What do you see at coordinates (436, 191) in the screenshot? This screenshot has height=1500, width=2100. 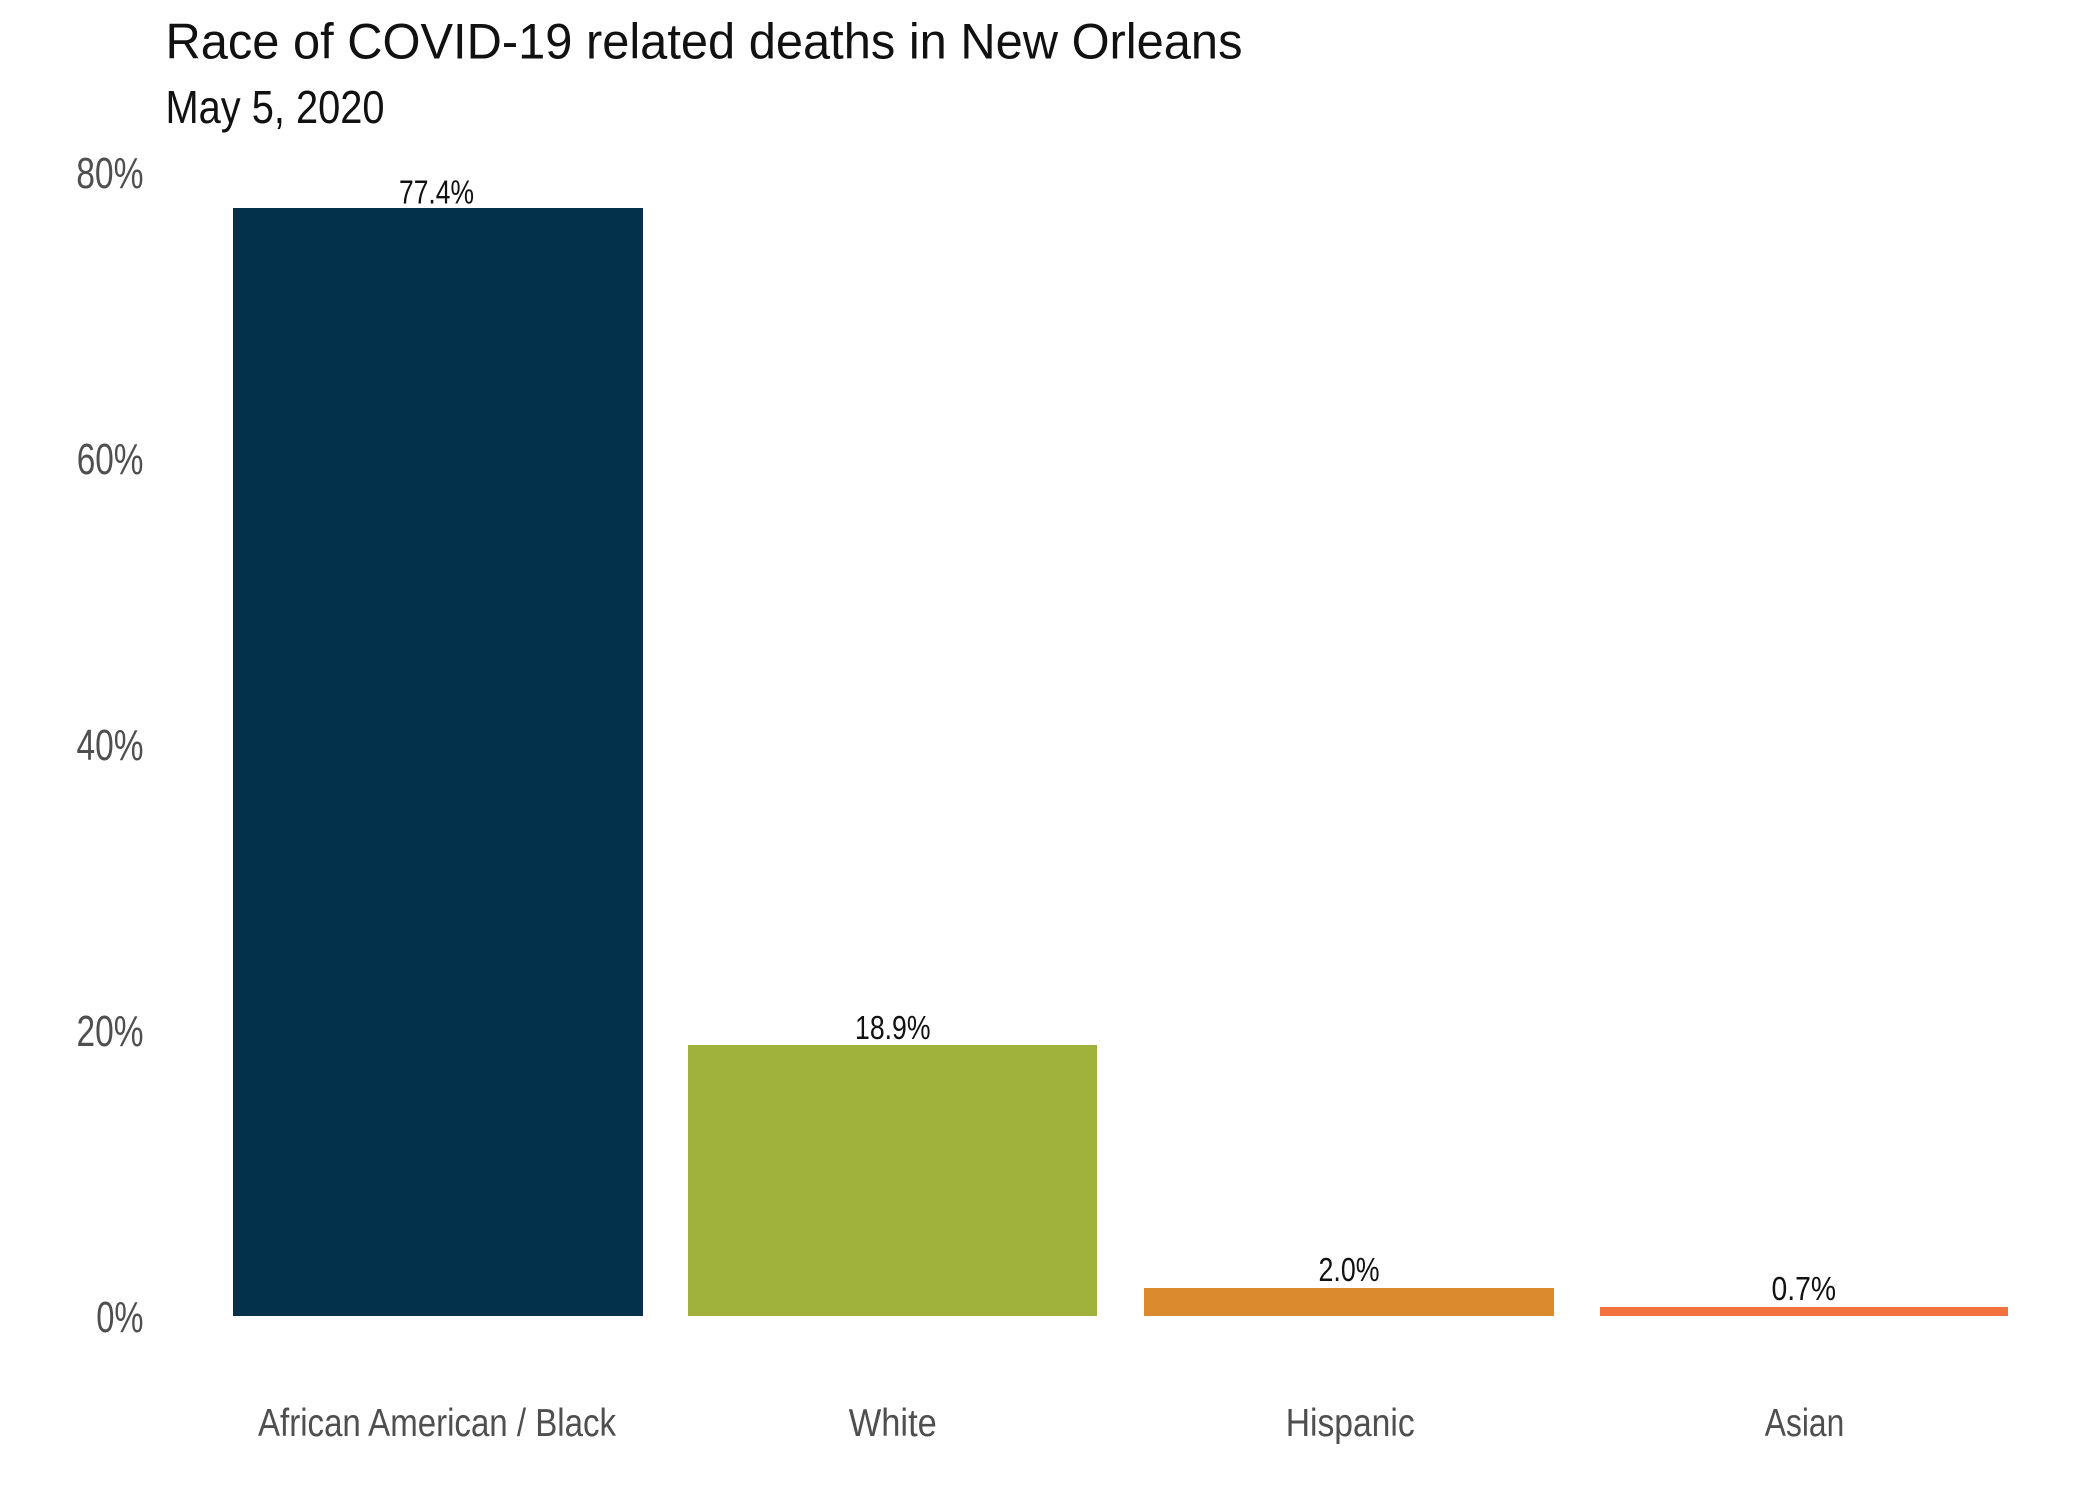 I see `svg-text: 77.4%` at bounding box center [436, 191].